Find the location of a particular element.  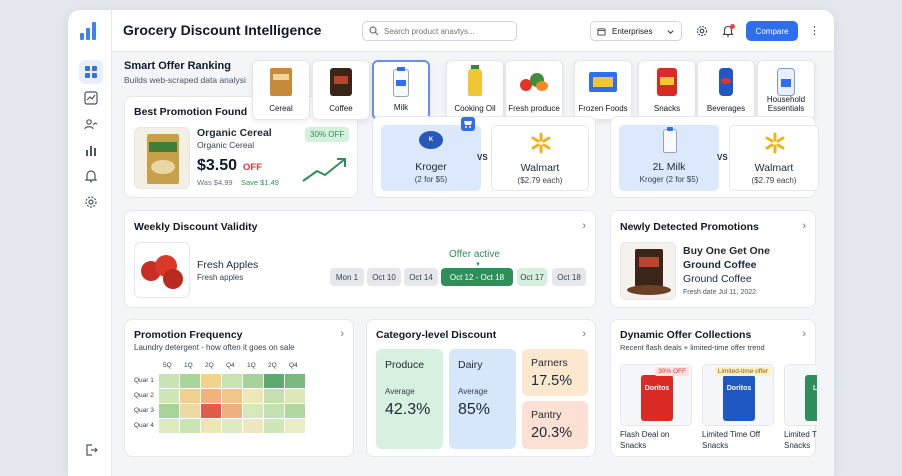

save-amount: Save $1.49 is located at coordinates (260, 182).